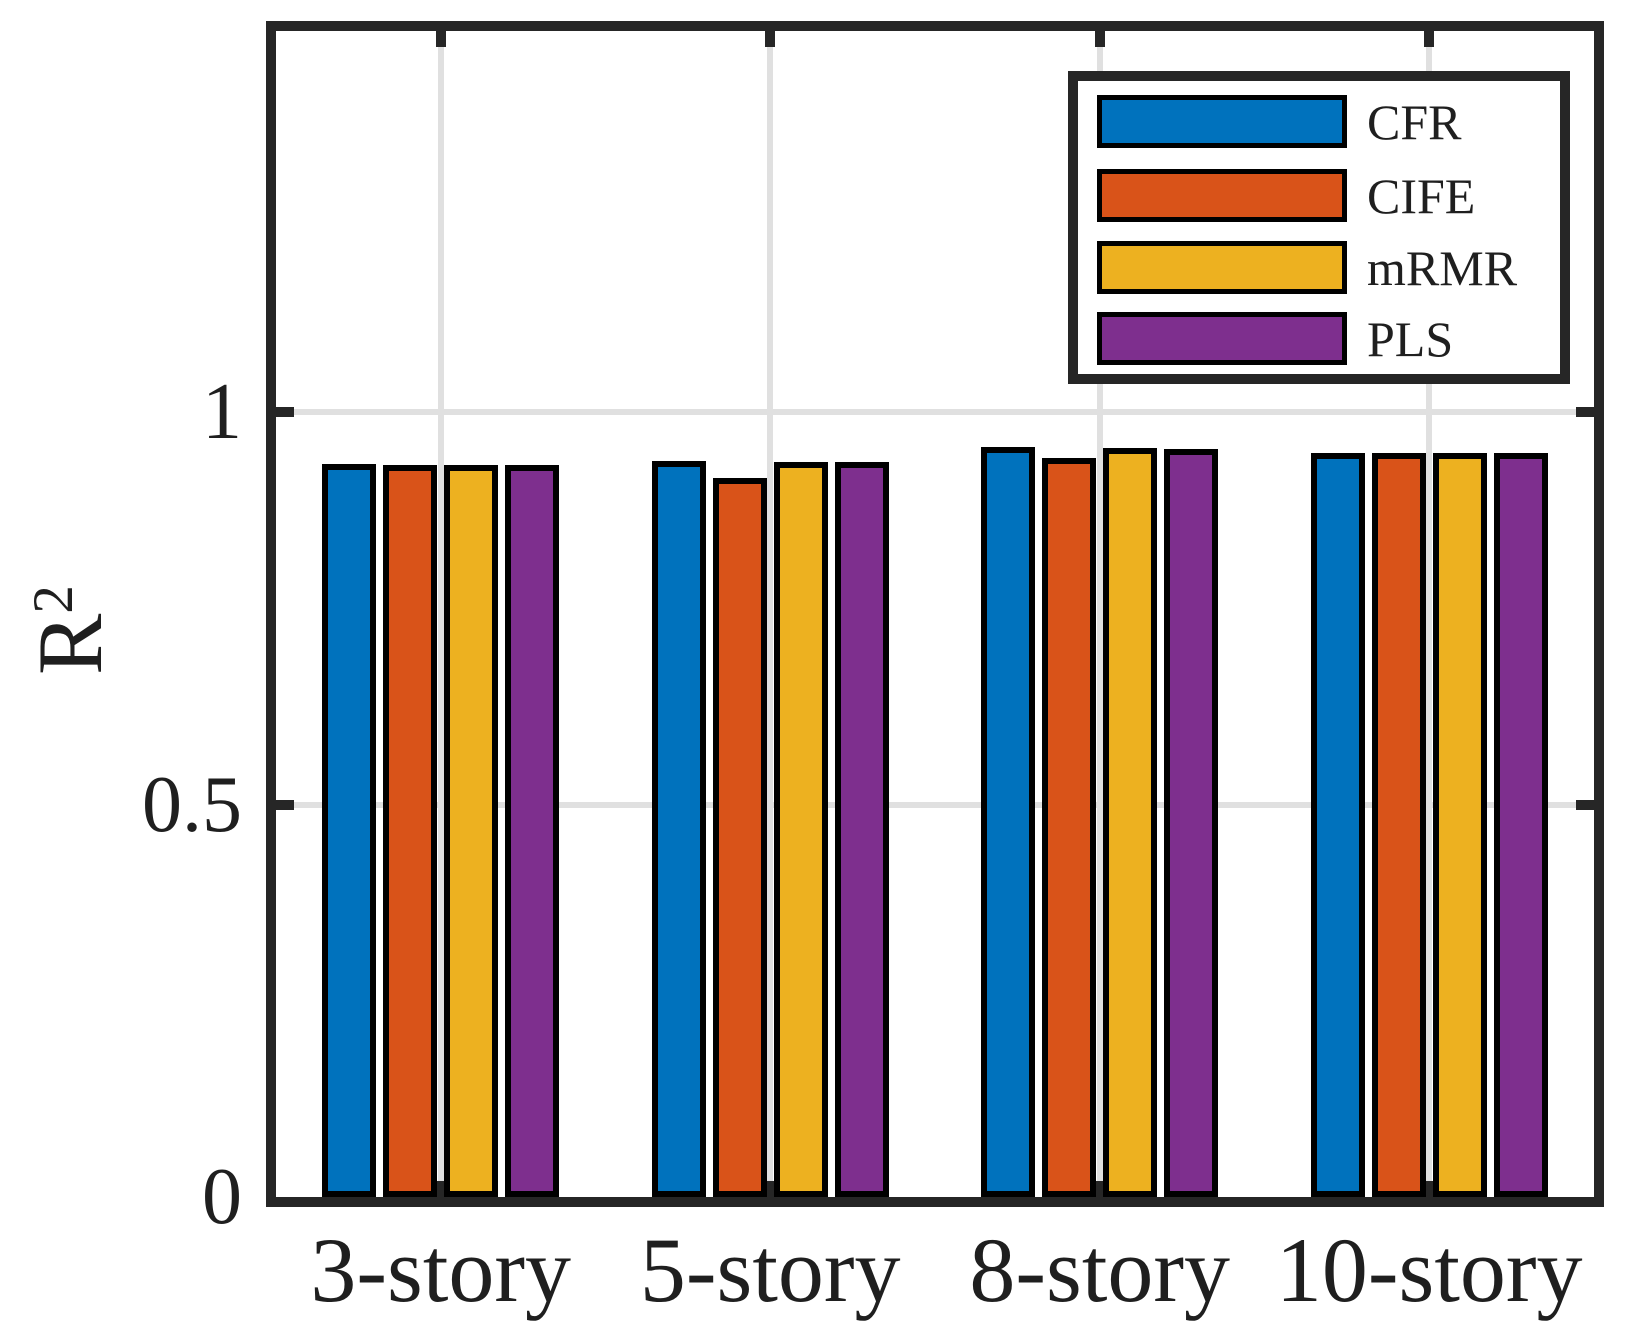 This screenshot has height=1340, width=1631. What do you see at coordinates (410, 830) in the screenshot?
I see `bar-cife-3-story` at bounding box center [410, 830].